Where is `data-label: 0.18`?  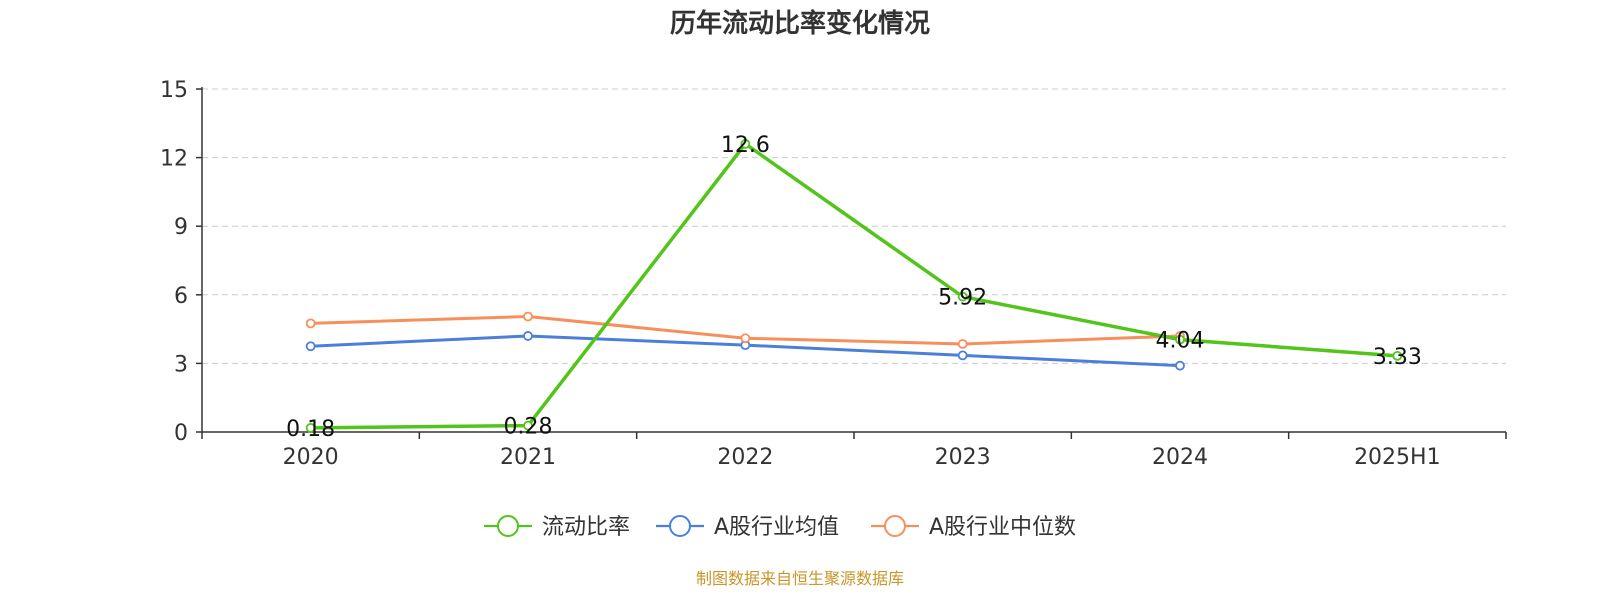
data-label: 0.18 is located at coordinates (310, 429).